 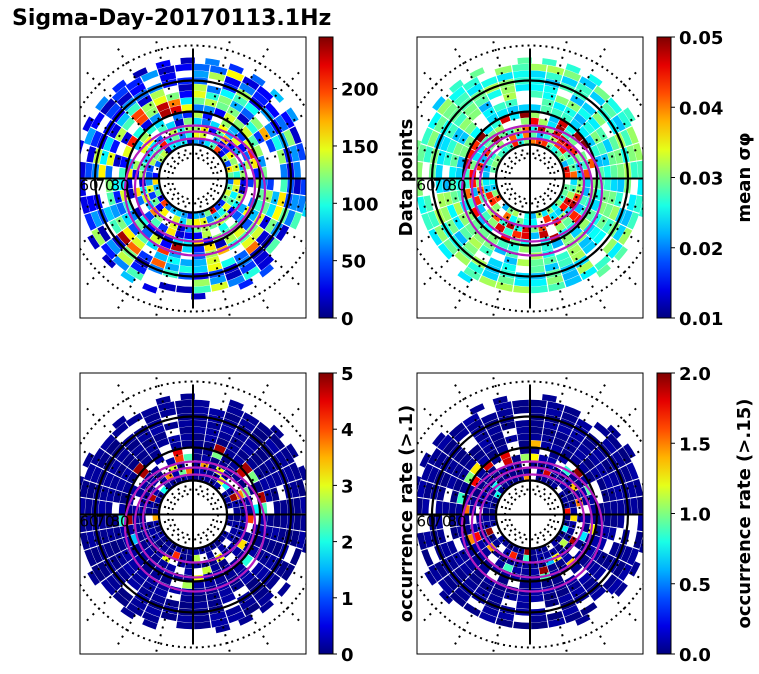 What do you see at coordinates (88, 522) in the screenshot?
I see `ring-label: 60` at bounding box center [88, 522].